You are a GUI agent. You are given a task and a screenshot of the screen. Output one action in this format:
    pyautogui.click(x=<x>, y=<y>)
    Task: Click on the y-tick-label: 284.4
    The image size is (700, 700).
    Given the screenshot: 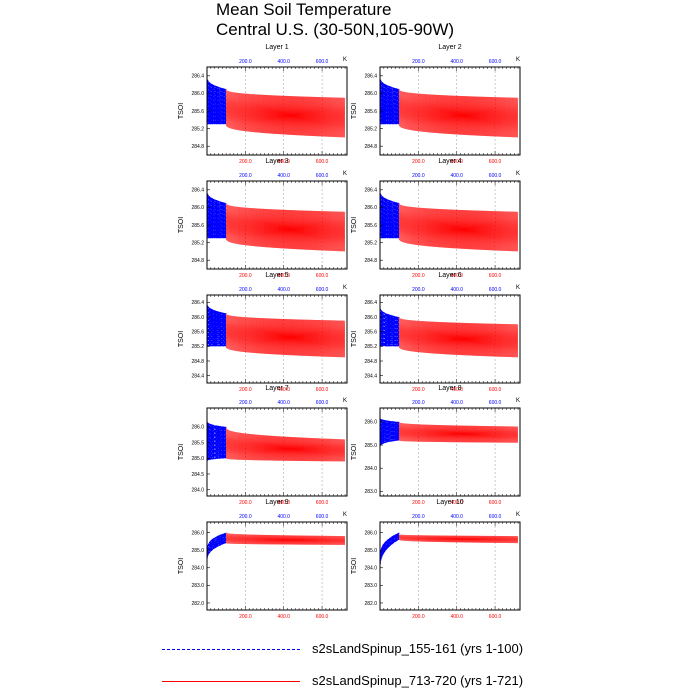 What is the action you would take?
    pyautogui.click(x=197, y=376)
    